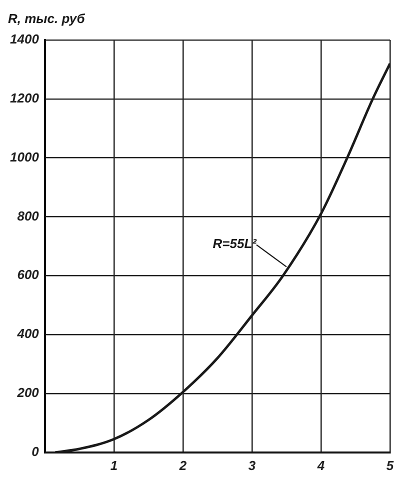  What do you see at coordinates (28, 274) in the screenshot?
I see `y-tick-label: 600` at bounding box center [28, 274].